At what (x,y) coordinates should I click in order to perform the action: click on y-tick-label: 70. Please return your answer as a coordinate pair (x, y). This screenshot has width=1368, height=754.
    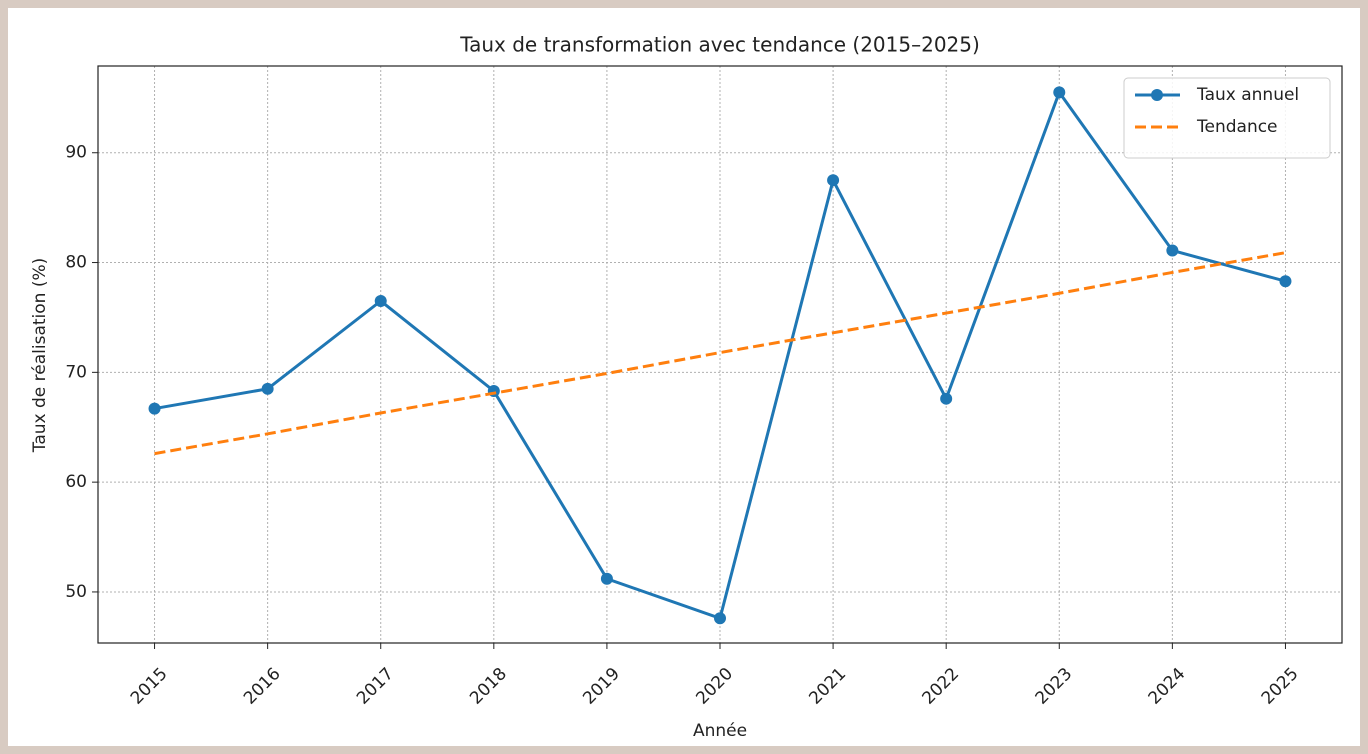
    Looking at the image, I should click on (76, 372).